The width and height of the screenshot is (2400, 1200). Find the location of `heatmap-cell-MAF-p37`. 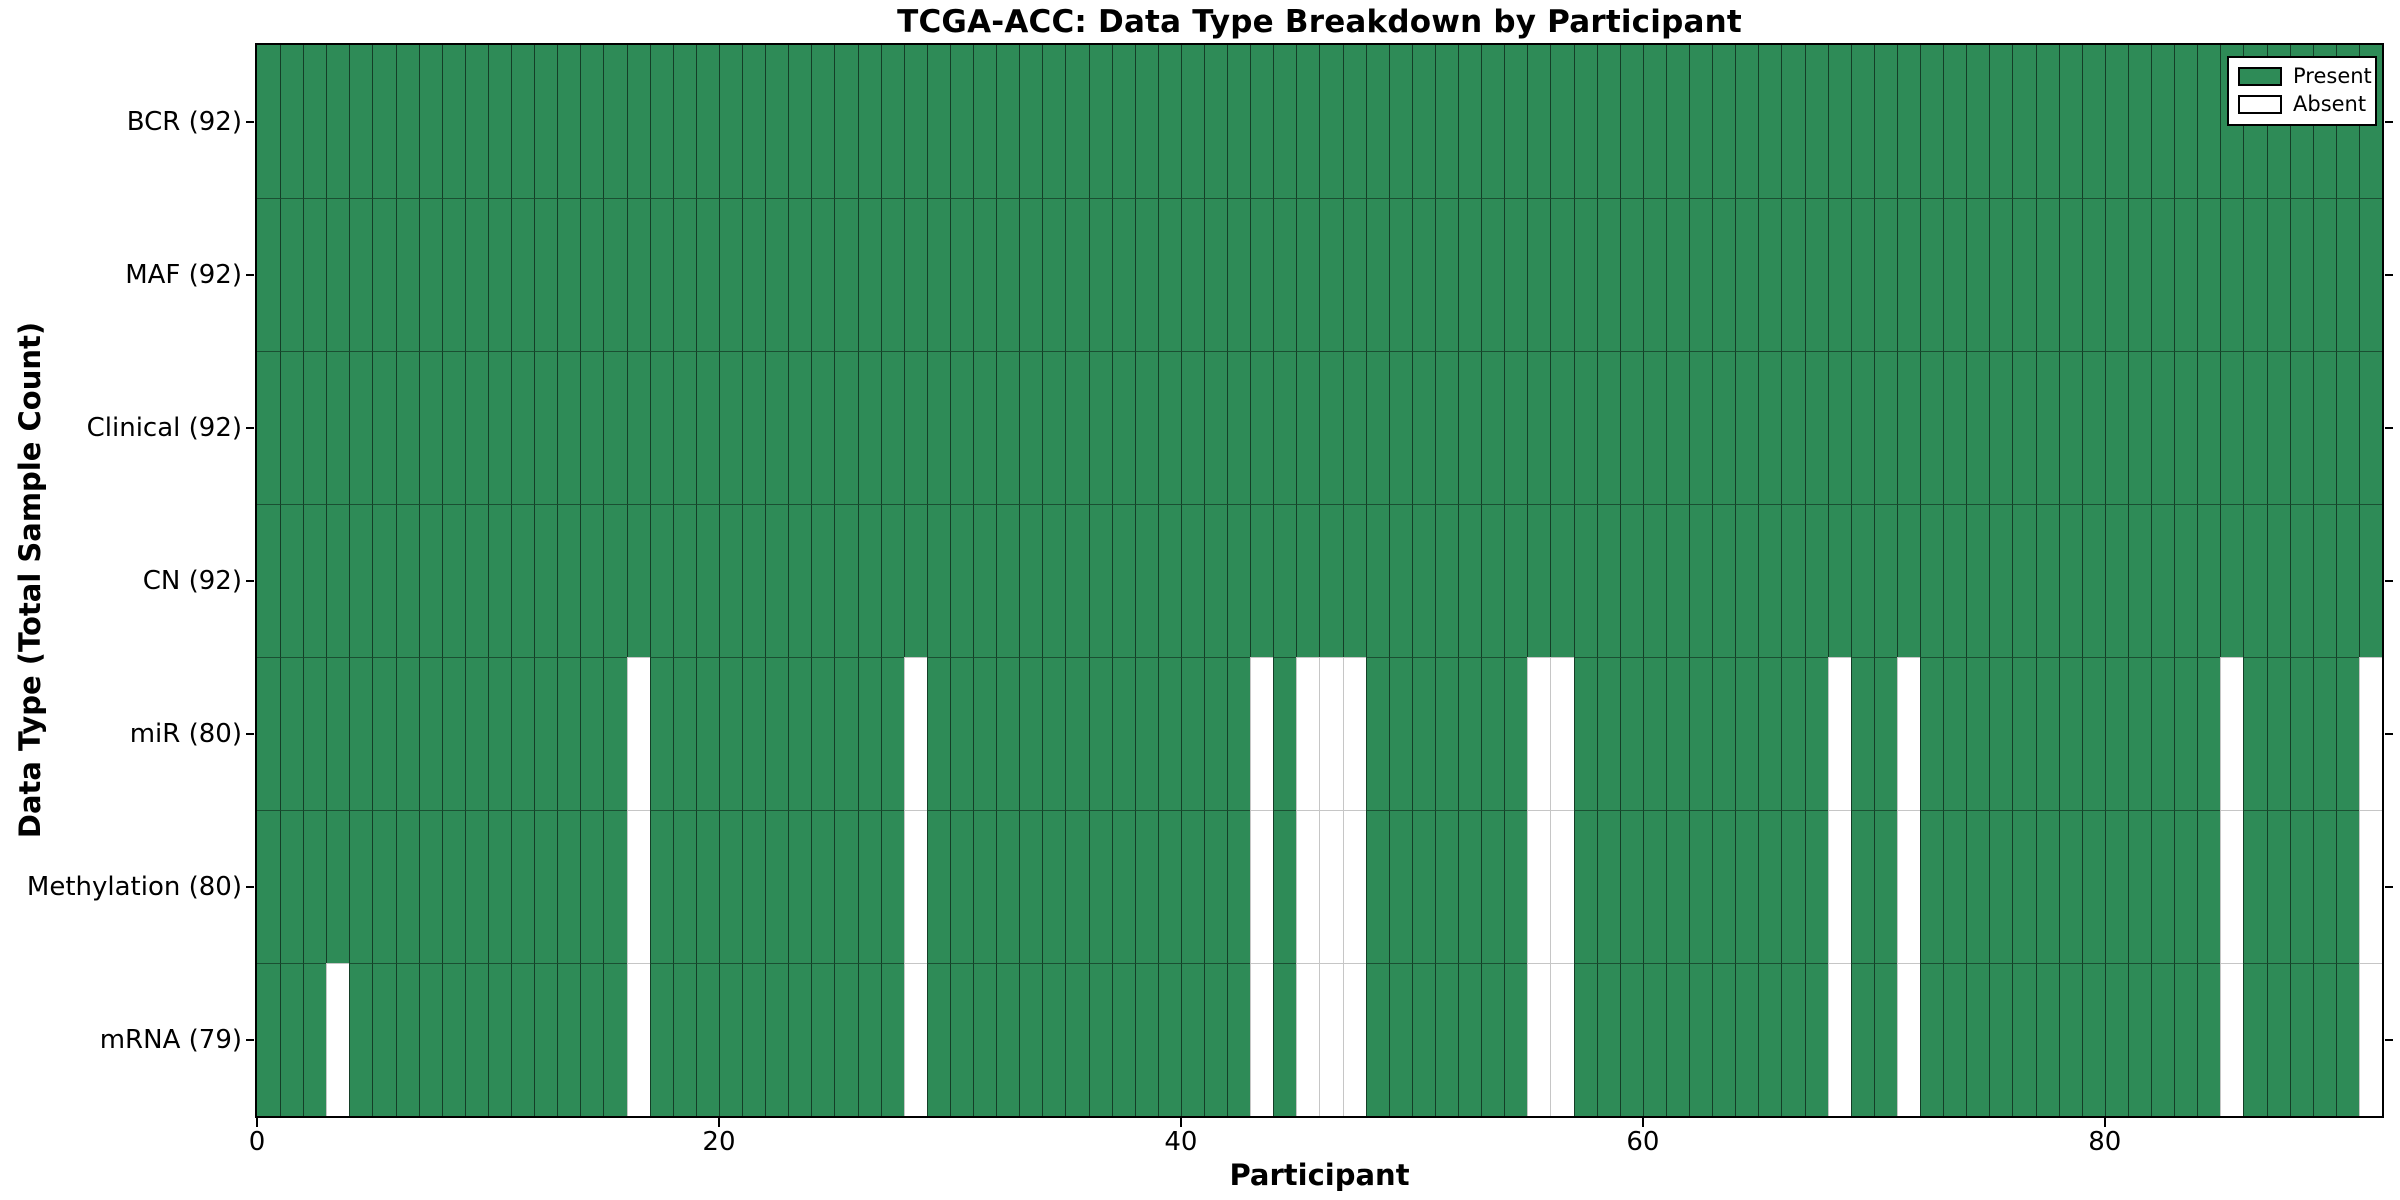

heatmap-cell-MAF-p37 is located at coordinates (1123, 274).